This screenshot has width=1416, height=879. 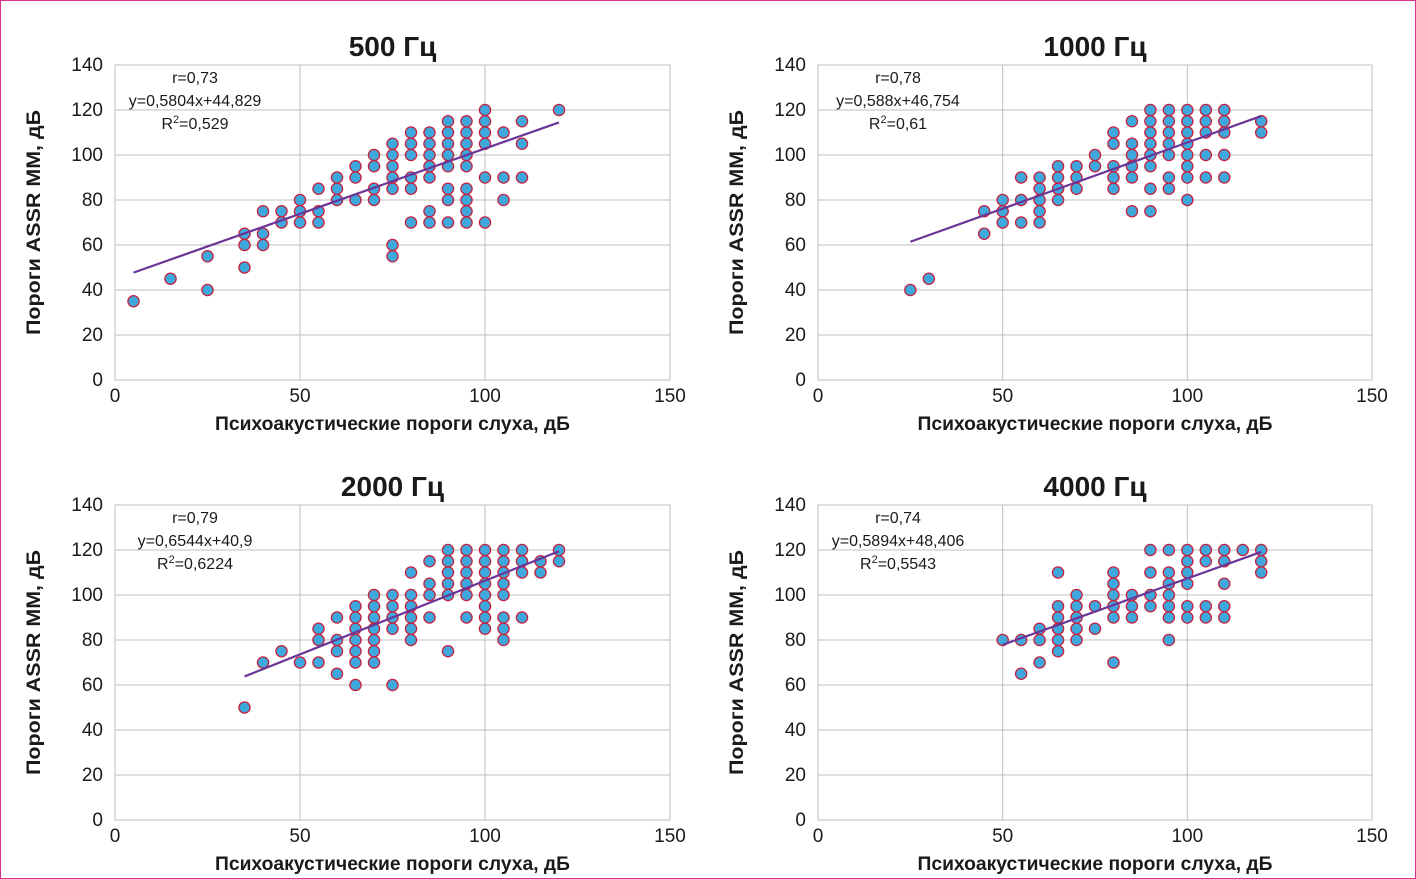 What do you see at coordinates (898, 78) in the screenshot?
I see `annotation-r: r=0,78` at bounding box center [898, 78].